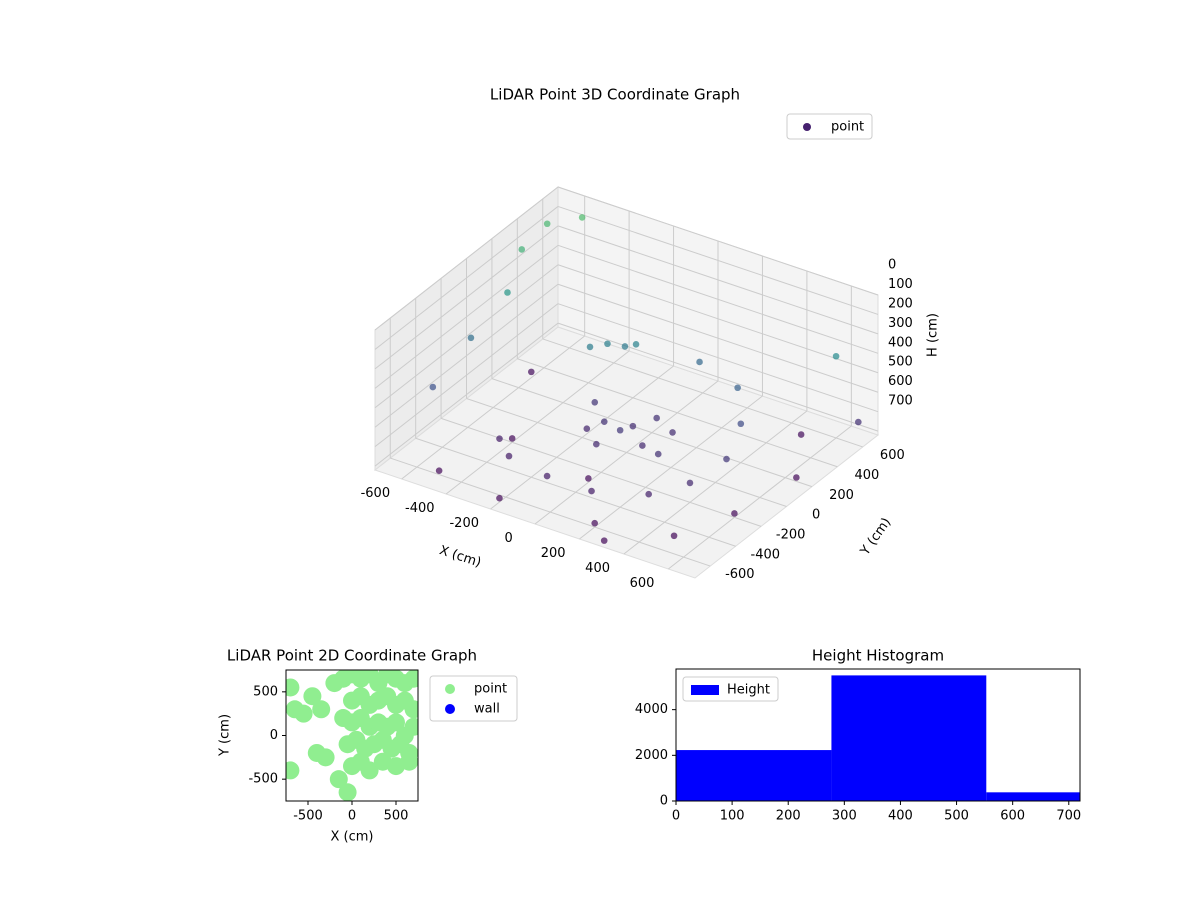  What do you see at coordinates (900, 381) in the screenshot?
I see `z-tick-label: 600` at bounding box center [900, 381].